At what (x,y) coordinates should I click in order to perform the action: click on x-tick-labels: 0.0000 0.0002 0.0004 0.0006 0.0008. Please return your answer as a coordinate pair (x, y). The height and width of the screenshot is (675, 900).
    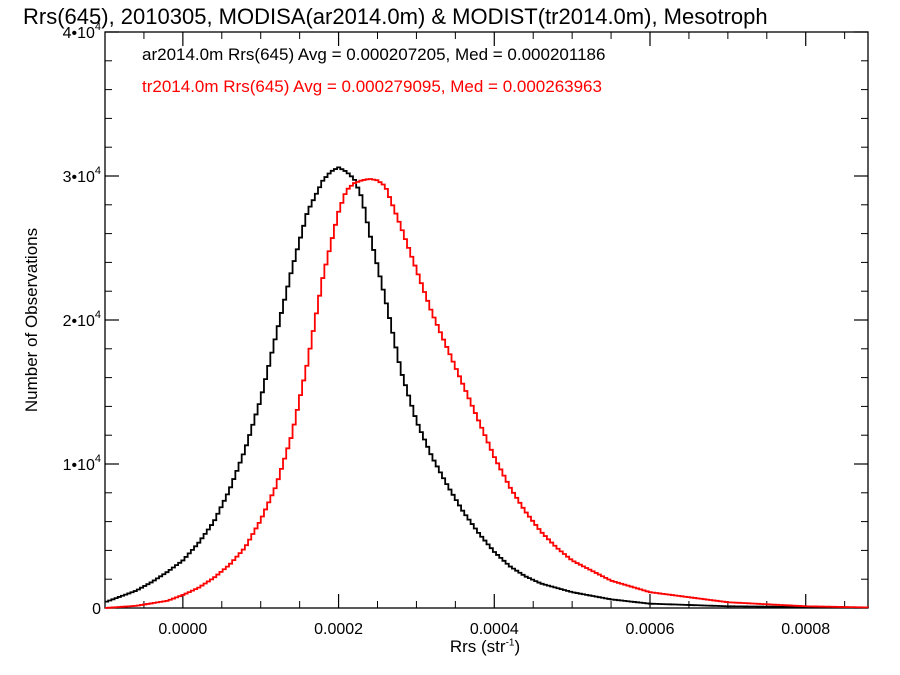
    Looking at the image, I should click on (494, 629).